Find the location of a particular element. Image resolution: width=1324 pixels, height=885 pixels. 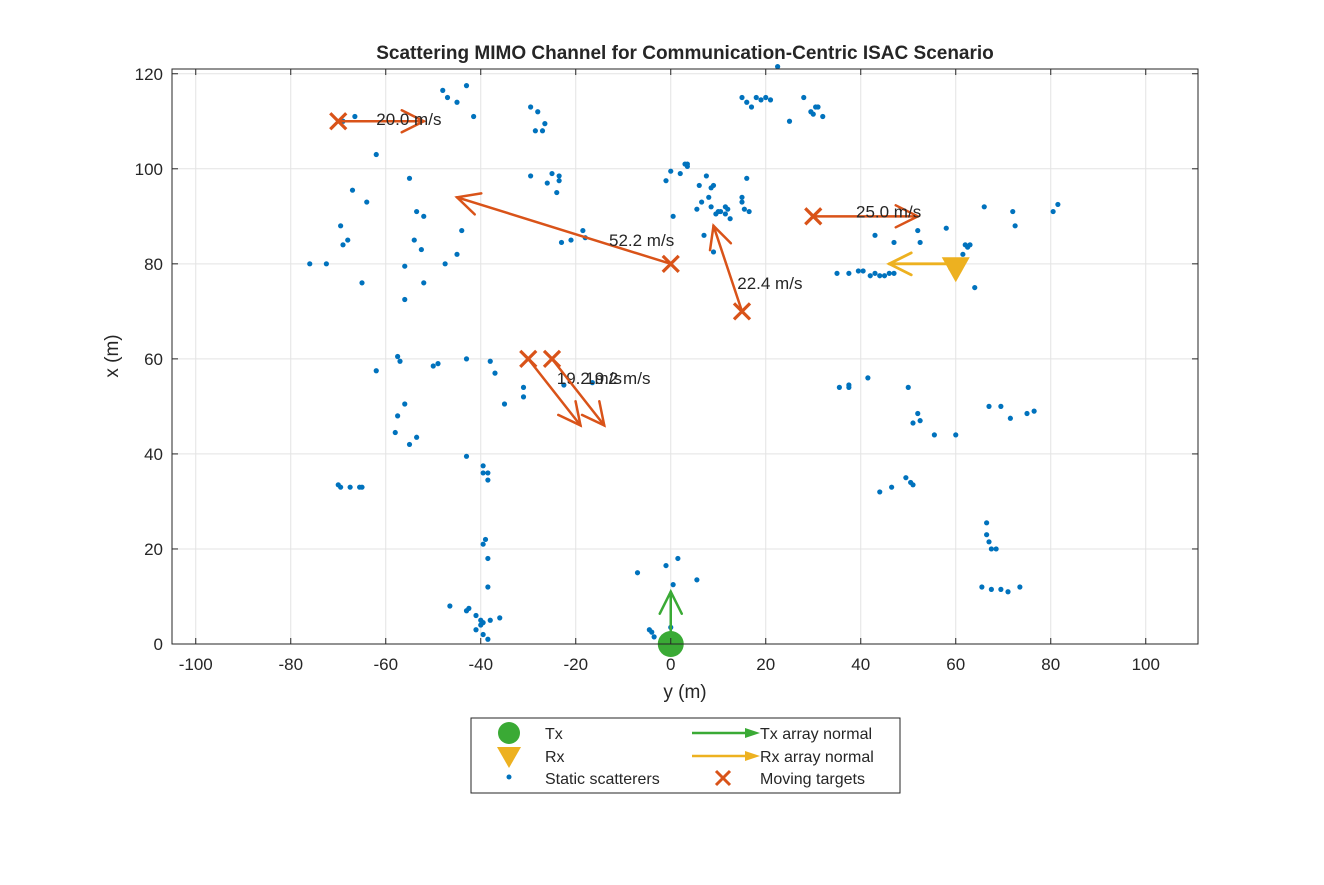

y-tick-label: 40 is located at coordinates (153, 454).